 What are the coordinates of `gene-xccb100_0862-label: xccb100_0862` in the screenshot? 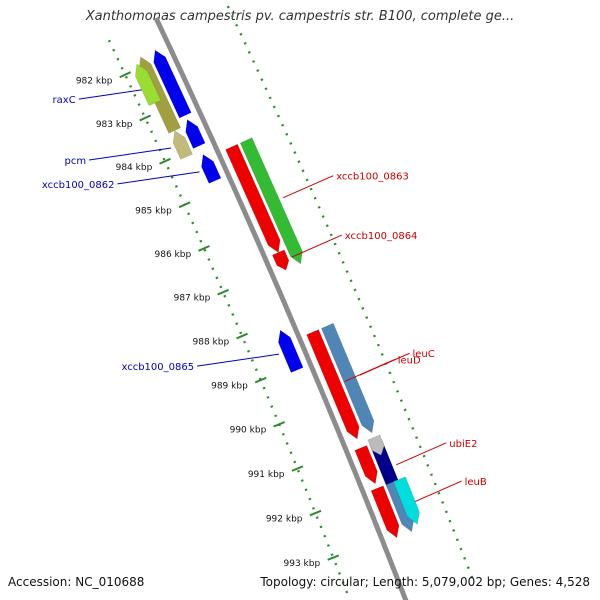 It's located at (78, 185).